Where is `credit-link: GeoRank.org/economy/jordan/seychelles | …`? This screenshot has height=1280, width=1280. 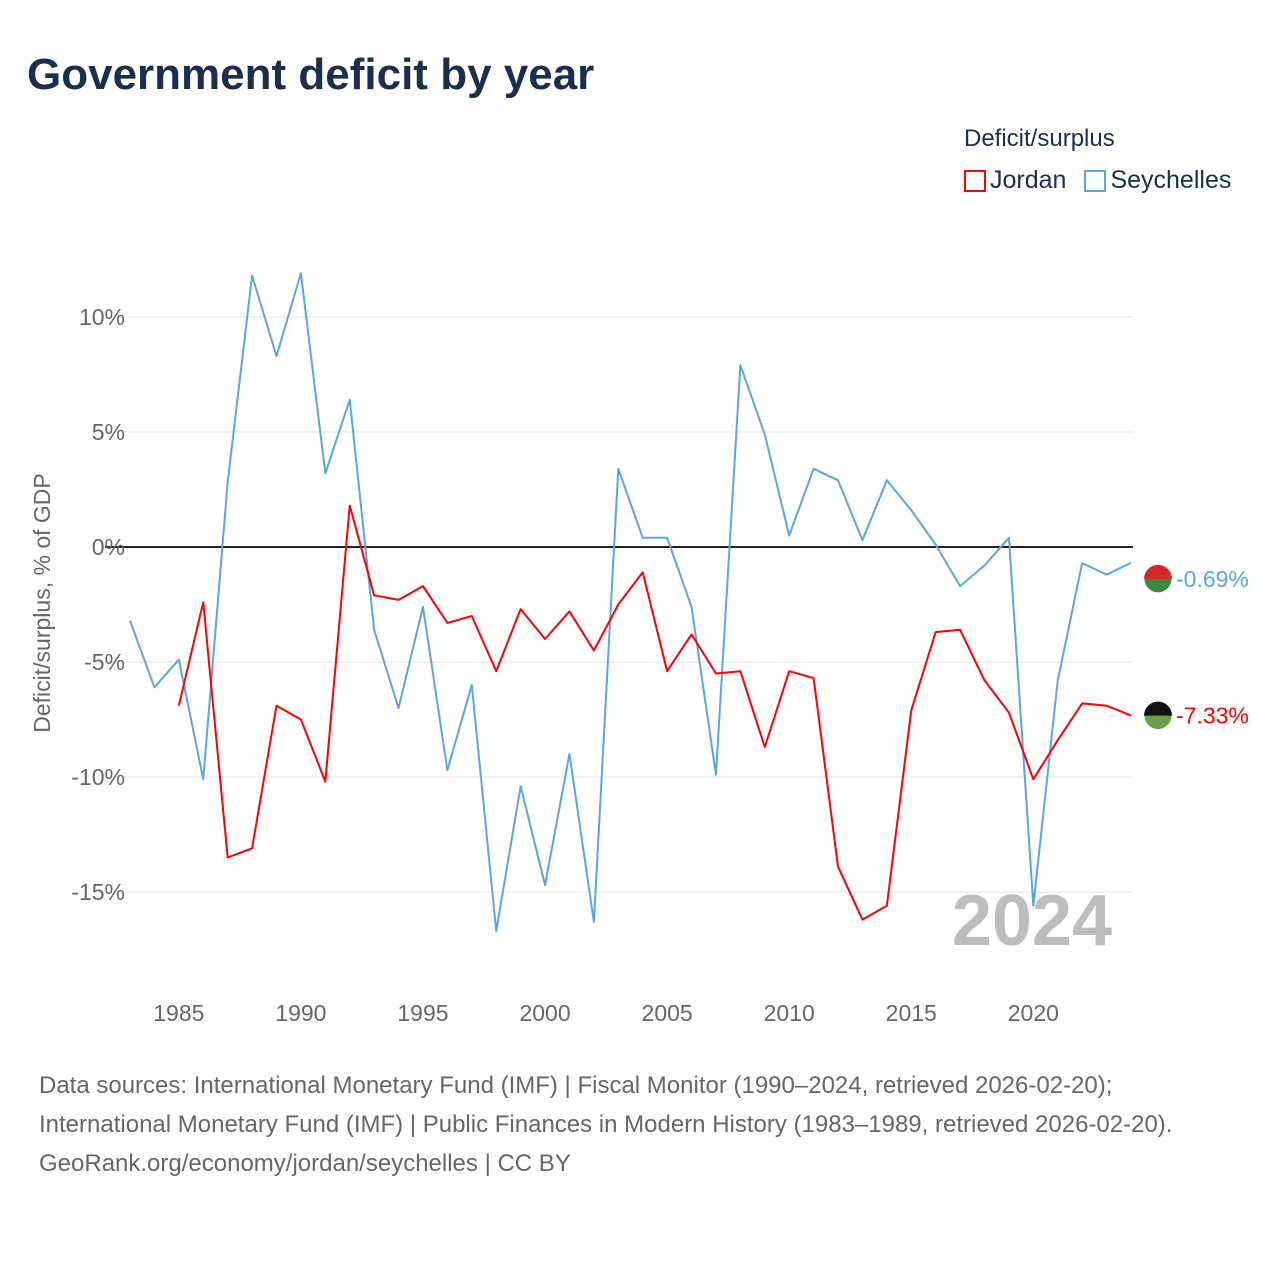
credit-link: GeoRank.org/economy/jordan/seychelles | … is located at coordinates (305, 1163).